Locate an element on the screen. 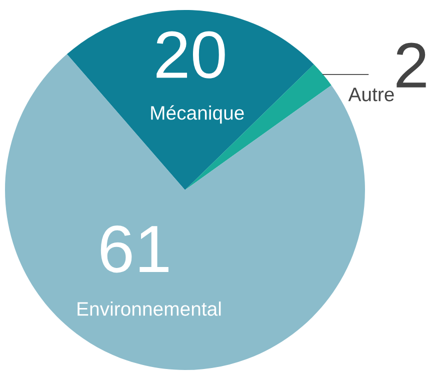 The image size is (441, 384). data-label: 61 is located at coordinates (134, 249).